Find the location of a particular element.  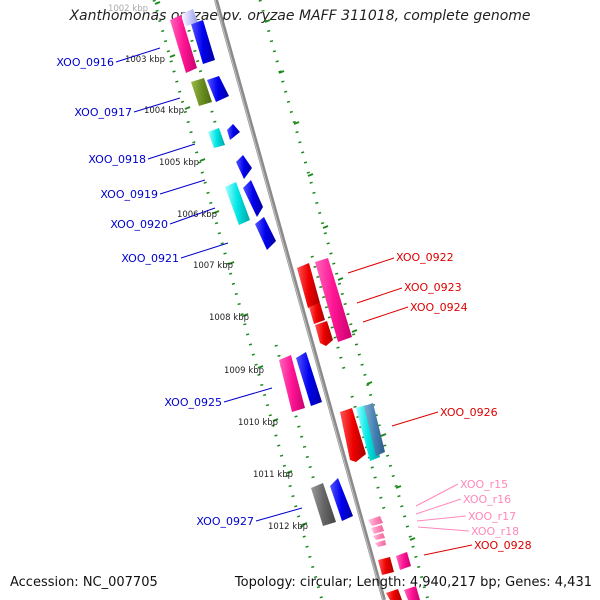

kbp-tick-label: 1011 kbp is located at coordinates (273, 475).